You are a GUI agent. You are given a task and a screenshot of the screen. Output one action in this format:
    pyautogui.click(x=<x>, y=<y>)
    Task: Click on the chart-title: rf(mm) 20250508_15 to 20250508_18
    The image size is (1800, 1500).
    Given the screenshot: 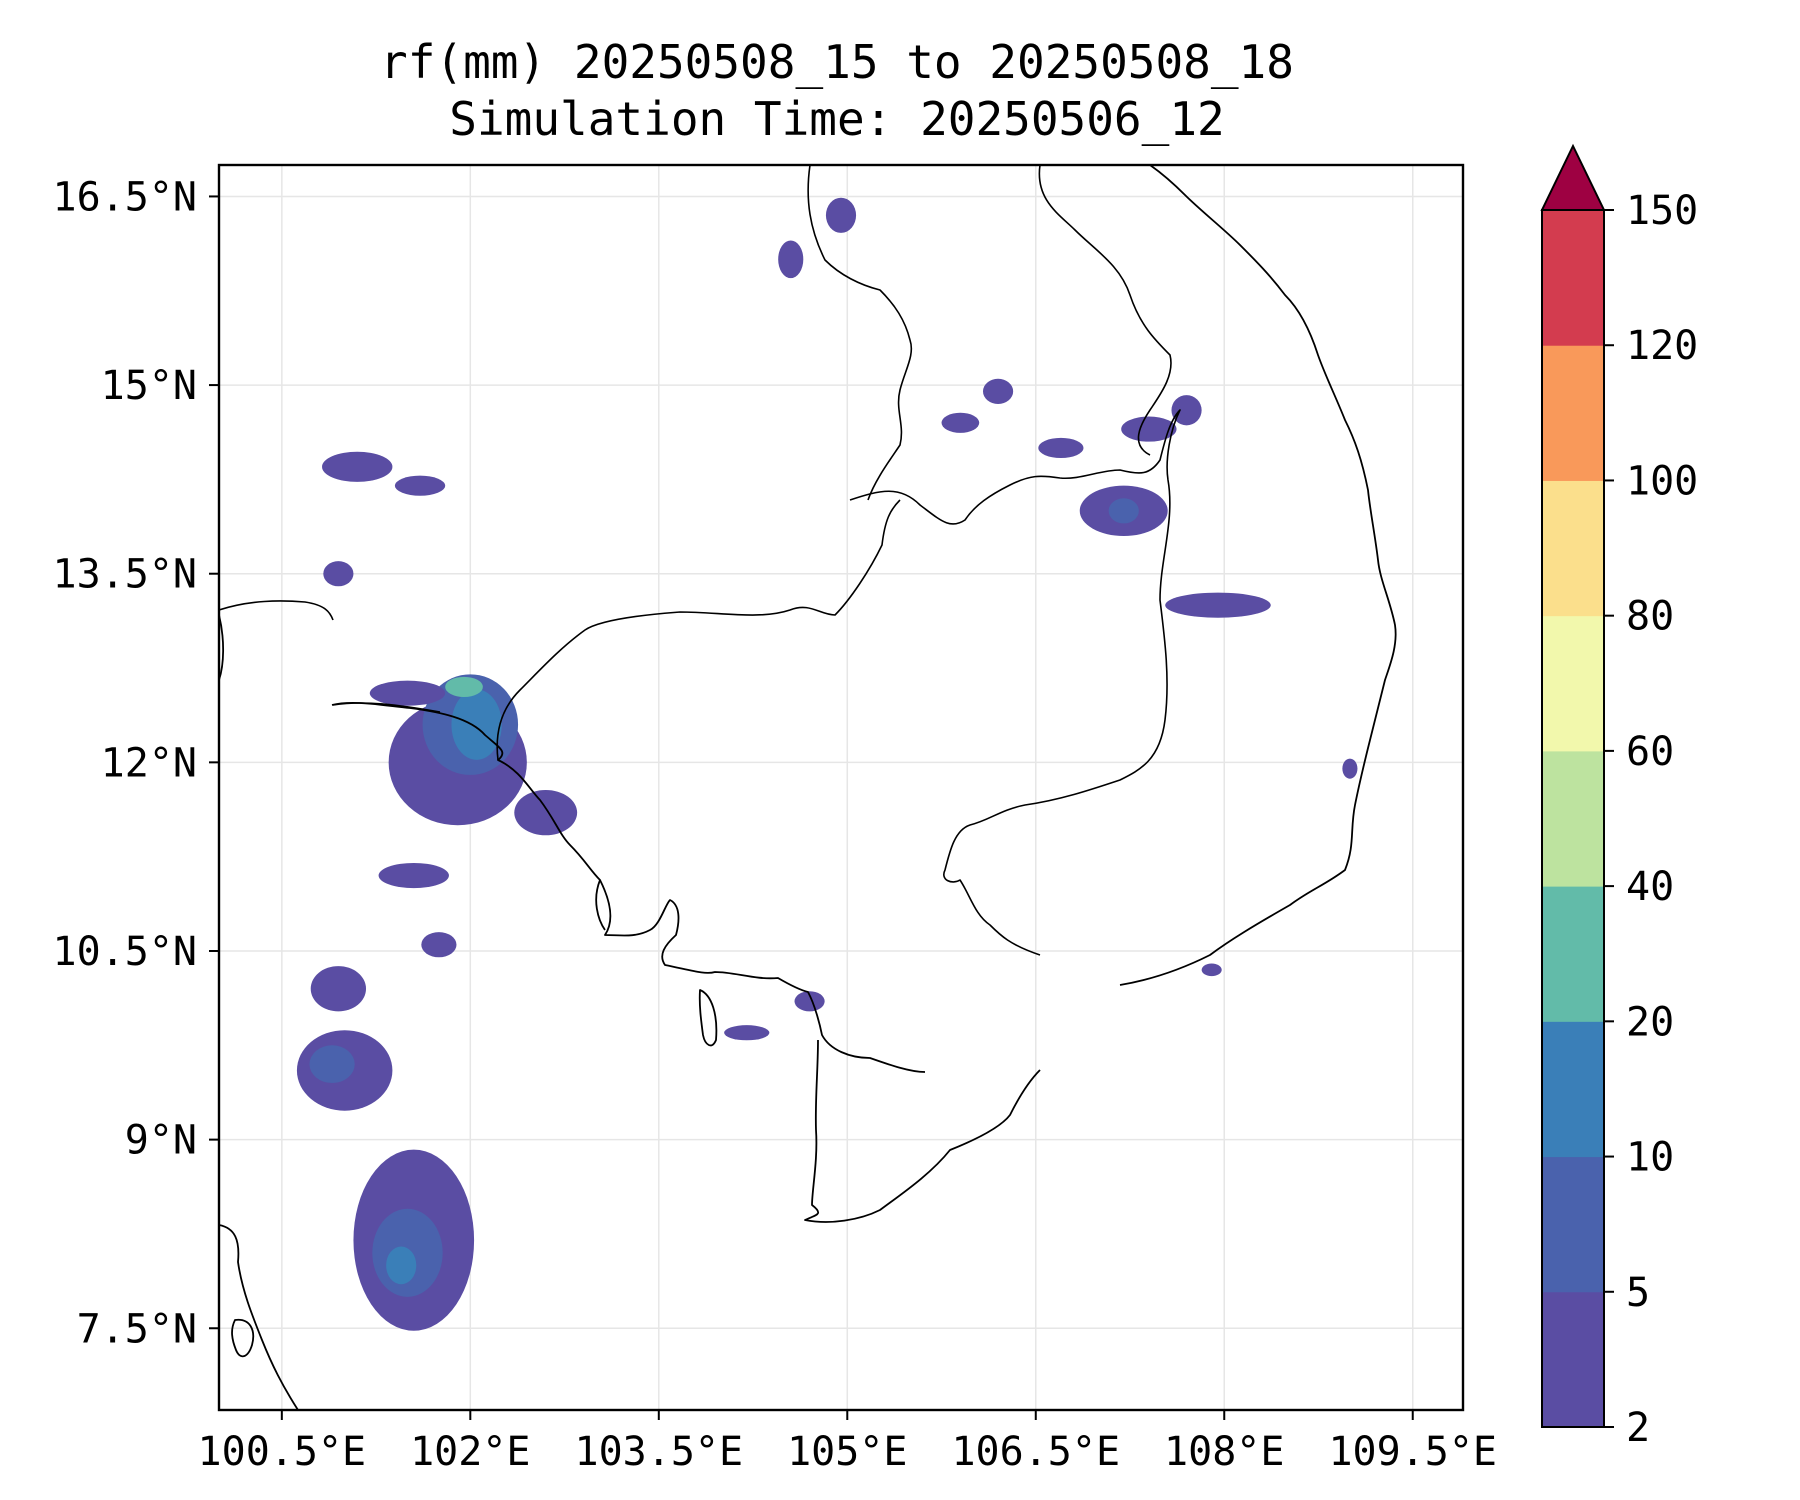 What is the action you would take?
    pyautogui.click(x=837, y=62)
    